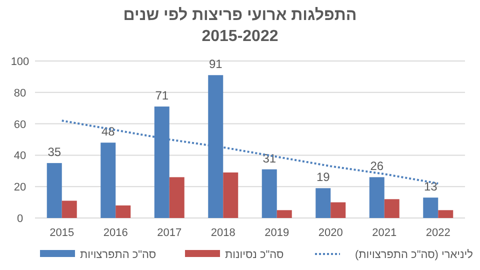  I want to click on legend-label: סה"כ נסיונות, so click(254, 255).